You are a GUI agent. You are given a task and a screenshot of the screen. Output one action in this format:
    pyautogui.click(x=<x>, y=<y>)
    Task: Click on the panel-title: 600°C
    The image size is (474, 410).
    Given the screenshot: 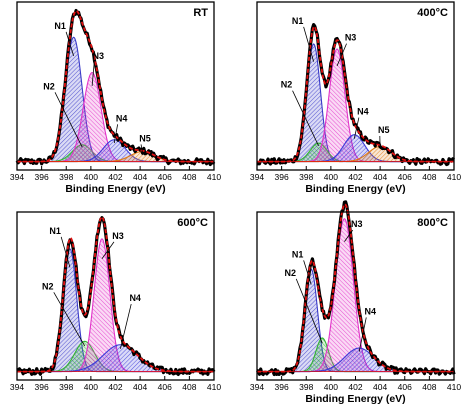 What is the action you would take?
    pyautogui.click(x=192, y=223)
    